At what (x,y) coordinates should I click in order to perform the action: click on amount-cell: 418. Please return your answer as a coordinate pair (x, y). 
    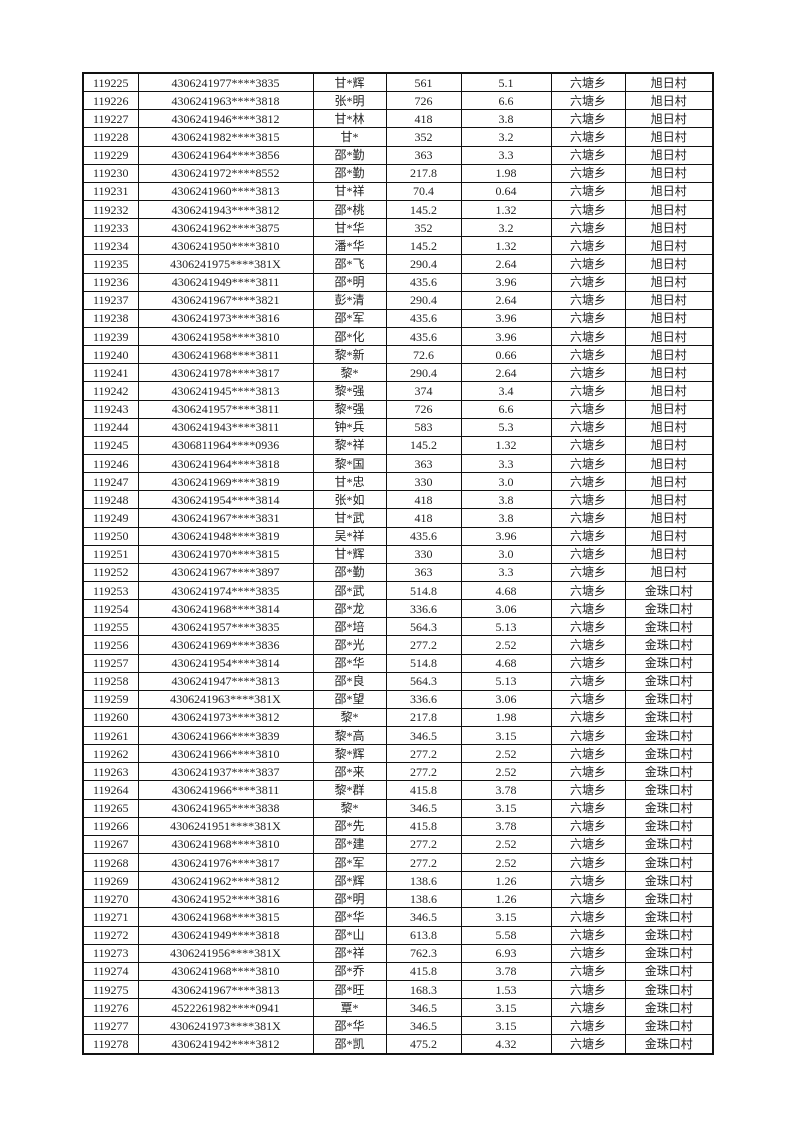
    Looking at the image, I should click on (423, 518).